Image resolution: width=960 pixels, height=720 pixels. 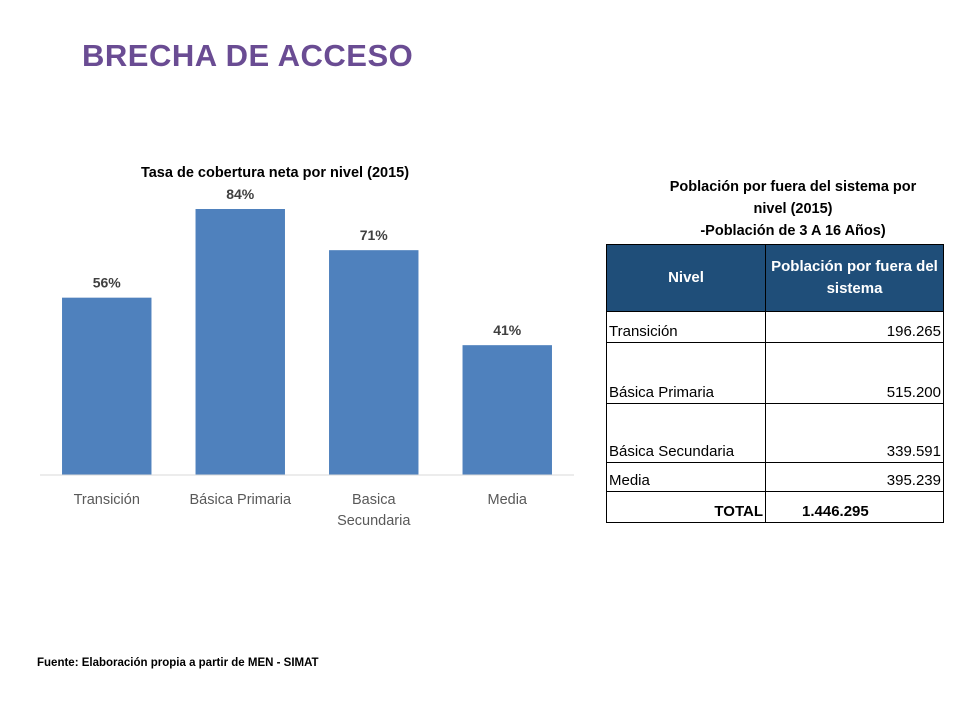 I want to click on data-label-3: 41%, so click(x=507, y=330).